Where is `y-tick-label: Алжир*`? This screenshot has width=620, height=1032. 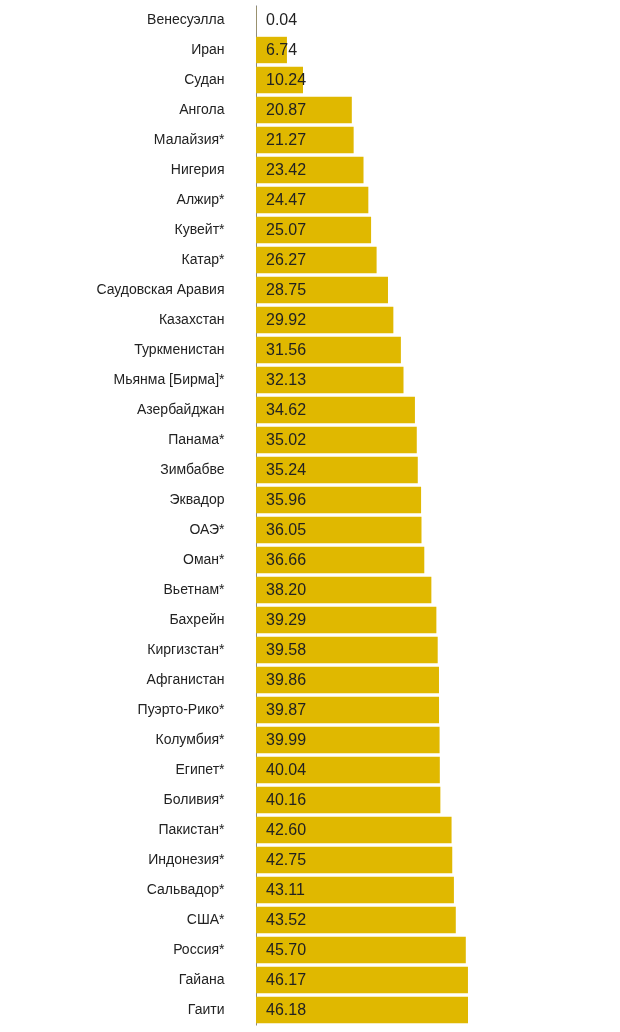 y-tick-label: Алжир* is located at coordinates (201, 199).